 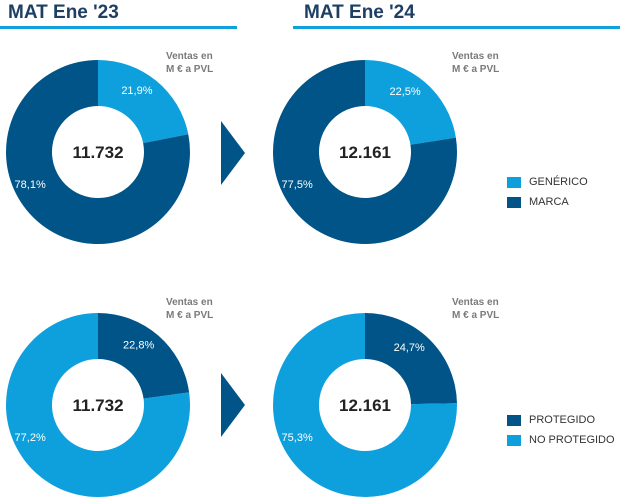 What do you see at coordinates (30, 438) in the screenshot?
I see `slice-label: 77,2%` at bounding box center [30, 438].